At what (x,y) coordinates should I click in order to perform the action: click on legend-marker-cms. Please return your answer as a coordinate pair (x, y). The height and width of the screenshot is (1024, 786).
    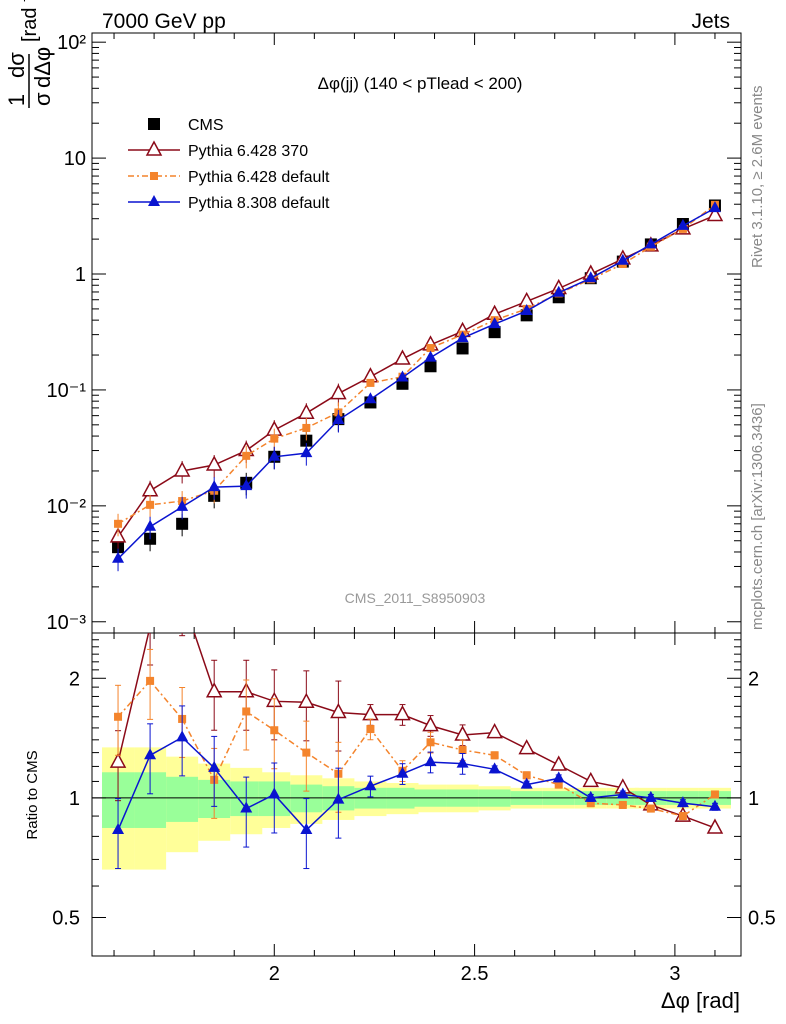
    Looking at the image, I should click on (154, 124).